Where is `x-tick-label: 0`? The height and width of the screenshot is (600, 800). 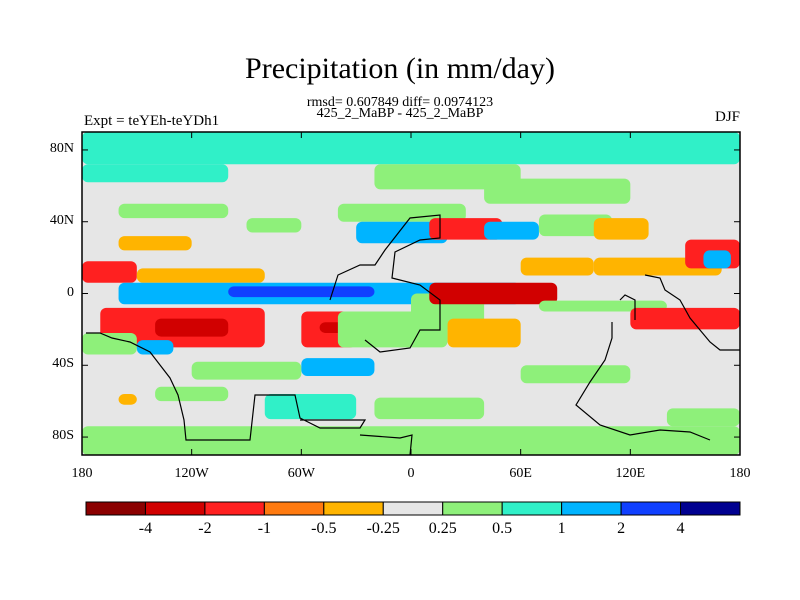
x-tick-label: 0 is located at coordinates (411, 473).